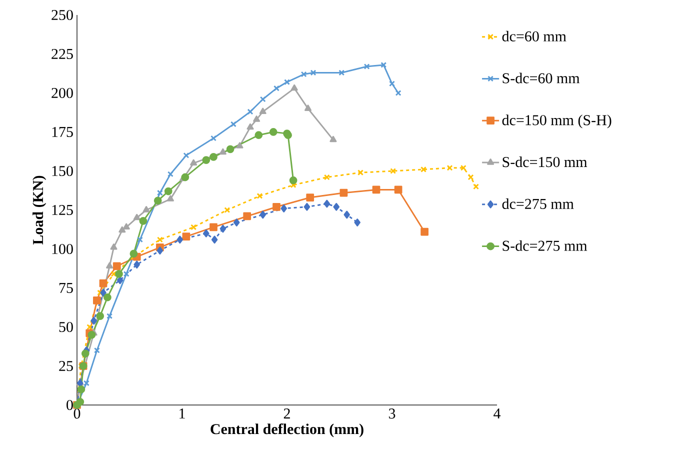  What do you see at coordinates (62, 210) in the screenshot?
I see `y-tick-label: 125` at bounding box center [62, 210].